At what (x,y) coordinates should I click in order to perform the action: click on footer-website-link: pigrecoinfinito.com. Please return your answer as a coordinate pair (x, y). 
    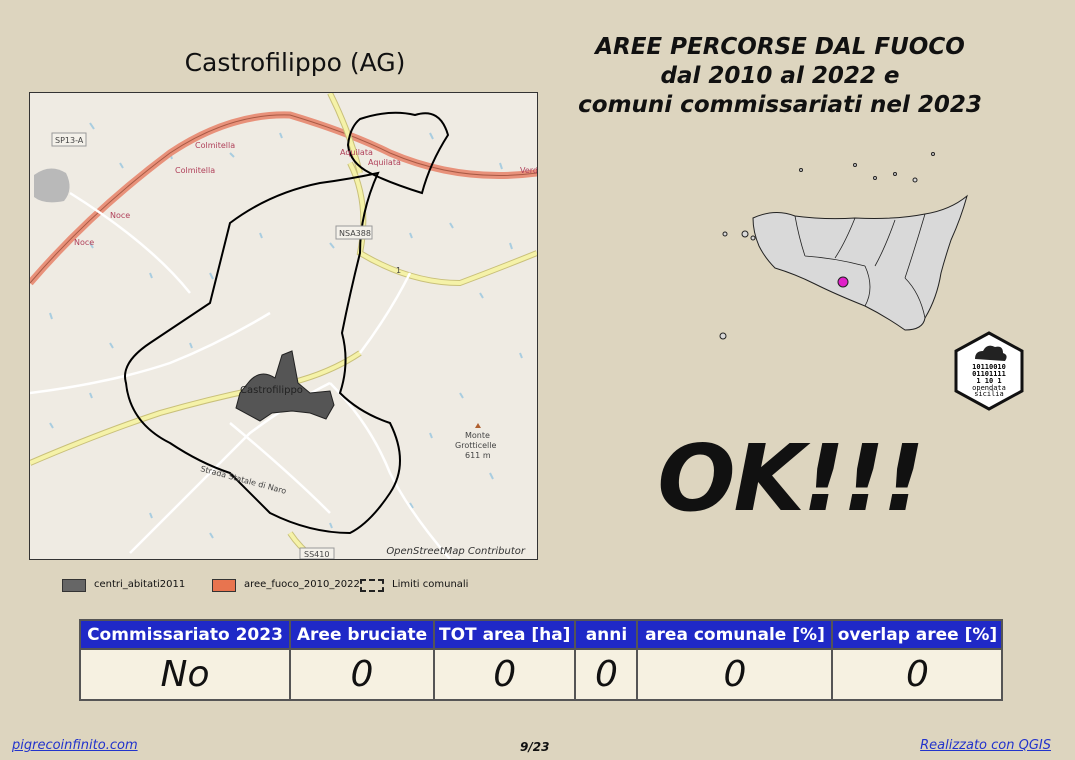
    Looking at the image, I should click on (75, 745).